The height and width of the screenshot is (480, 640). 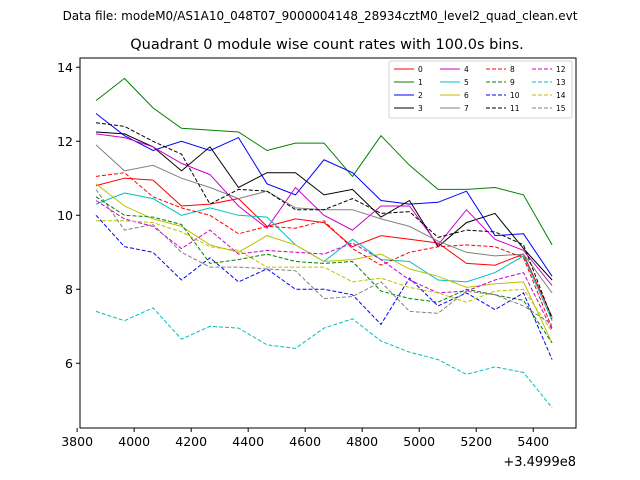 What do you see at coordinates (69, 363) in the screenshot?
I see `y-tick-label: 6` at bounding box center [69, 363].